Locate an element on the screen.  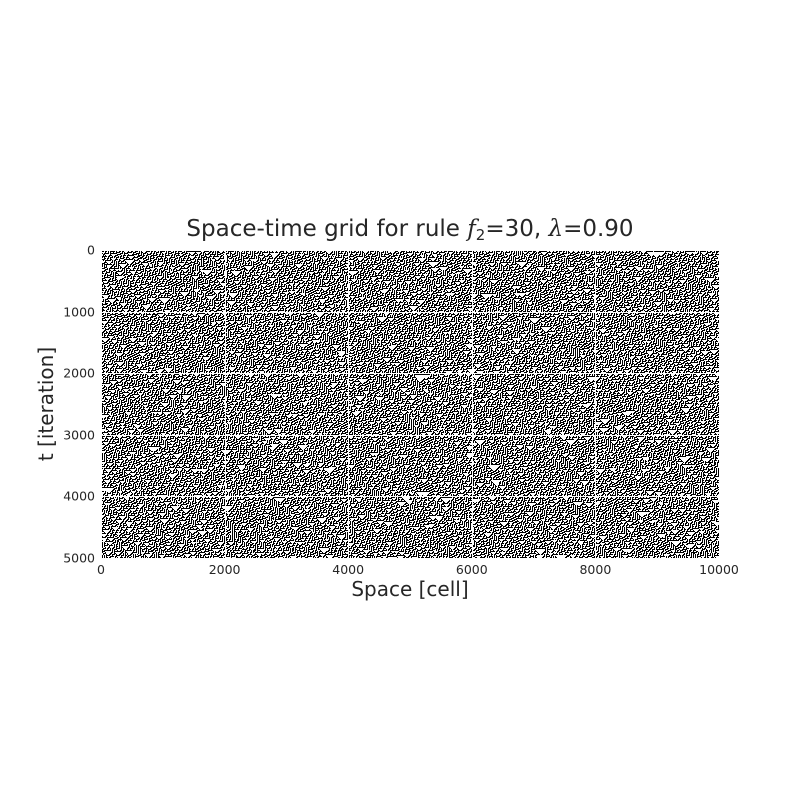
x-tick-label: 8000 is located at coordinates (595, 569).